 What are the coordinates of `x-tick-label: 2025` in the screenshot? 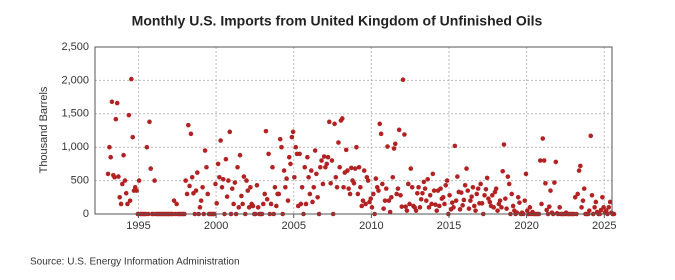 It's located at (604, 226).